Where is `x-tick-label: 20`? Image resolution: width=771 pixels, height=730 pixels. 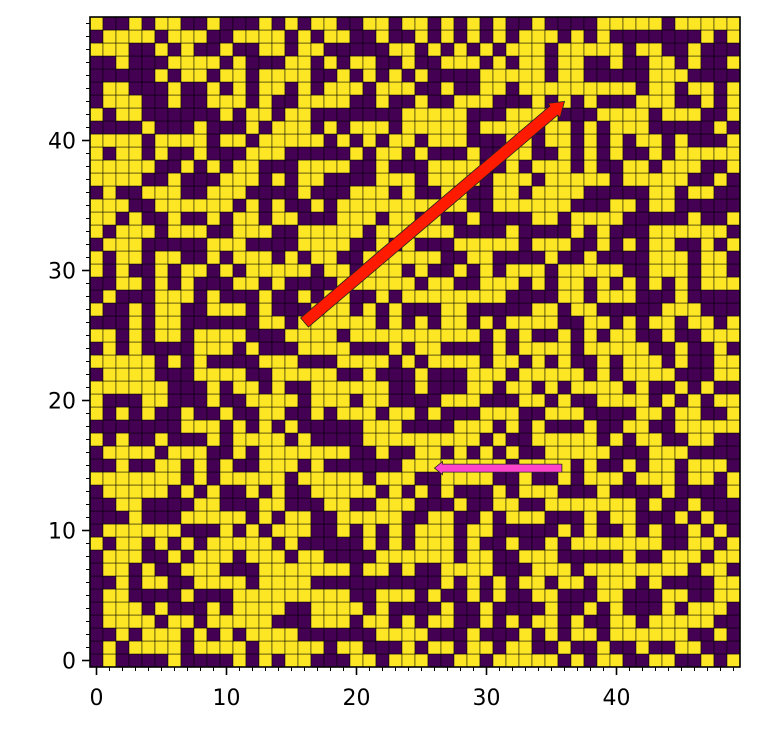
x-tick-label: 20 is located at coordinates (357, 698).